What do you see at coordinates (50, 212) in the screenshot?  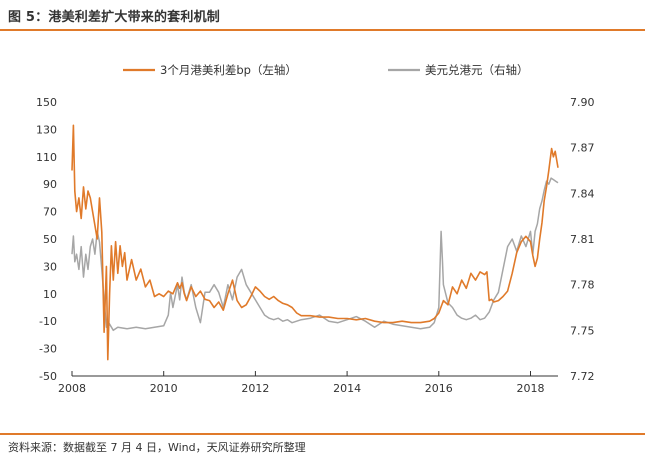 I see `y-left-tick-label: 70` at bounding box center [50, 212].